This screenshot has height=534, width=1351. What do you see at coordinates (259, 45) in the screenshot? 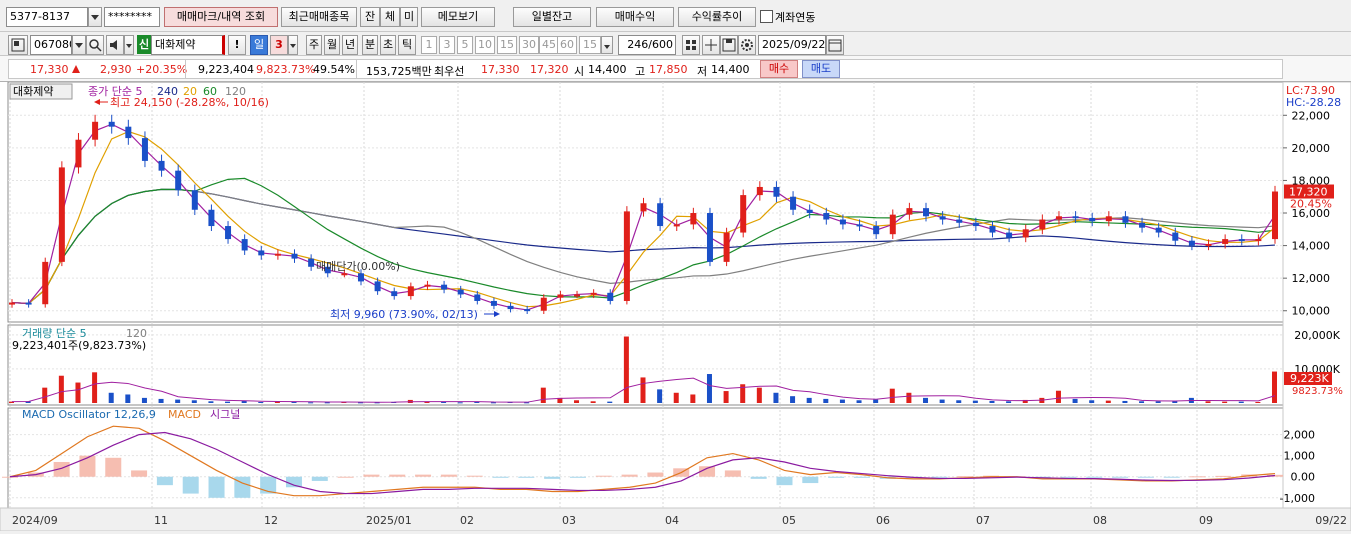
I see `period-day-button: 일` at bounding box center [259, 45].